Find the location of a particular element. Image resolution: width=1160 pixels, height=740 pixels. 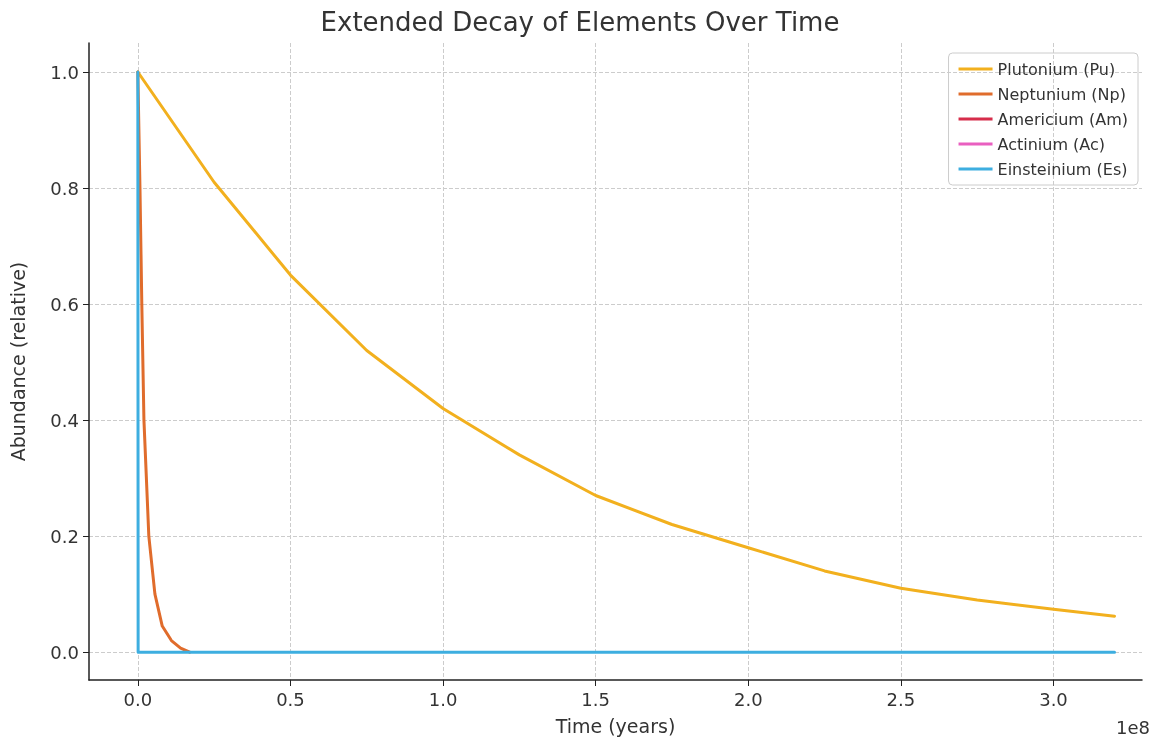

x-tick-label: 0.5 is located at coordinates (290, 699).